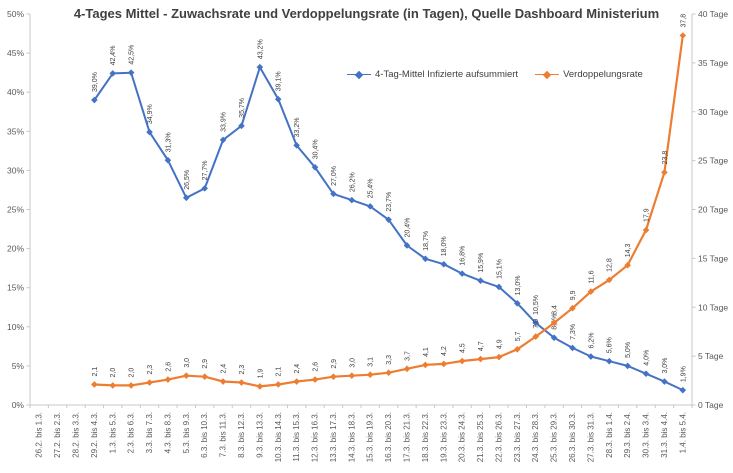 Image resolution: width=733 pixels, height=473 pixels. I want to click on x-axis-category-label: 13.3. bis 17.3., so click(333, 437).